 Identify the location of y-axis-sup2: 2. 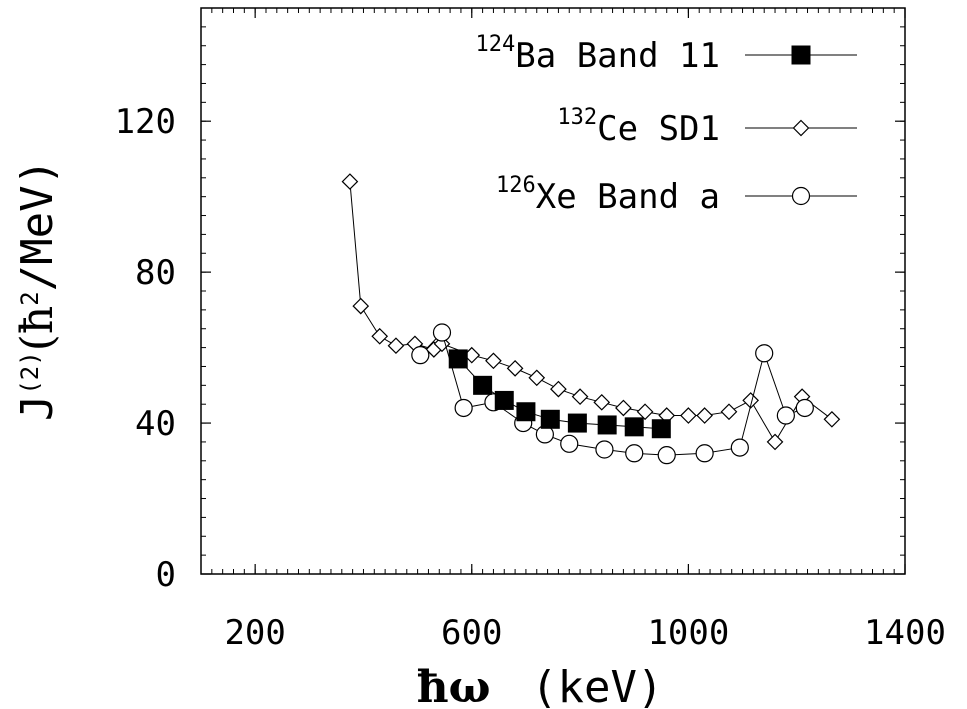
(30, 298).